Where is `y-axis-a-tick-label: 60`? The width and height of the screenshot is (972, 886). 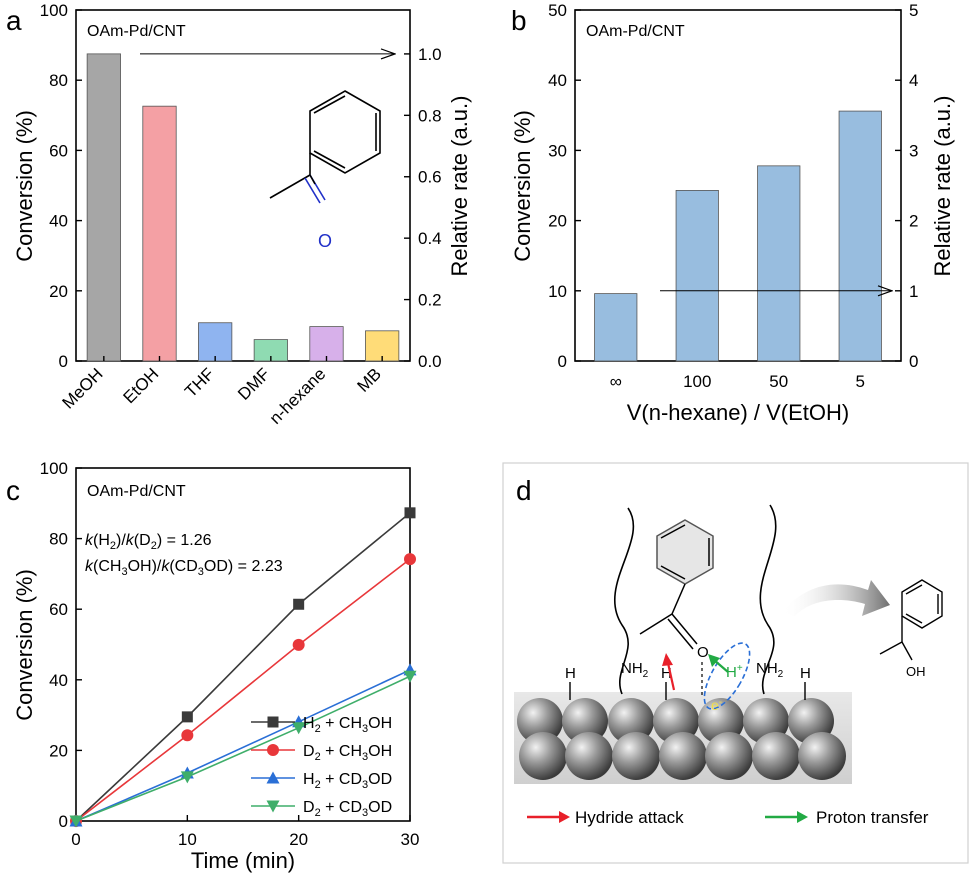 y-axis-a-tick-label: 60 is located at coordinates (58, 150).